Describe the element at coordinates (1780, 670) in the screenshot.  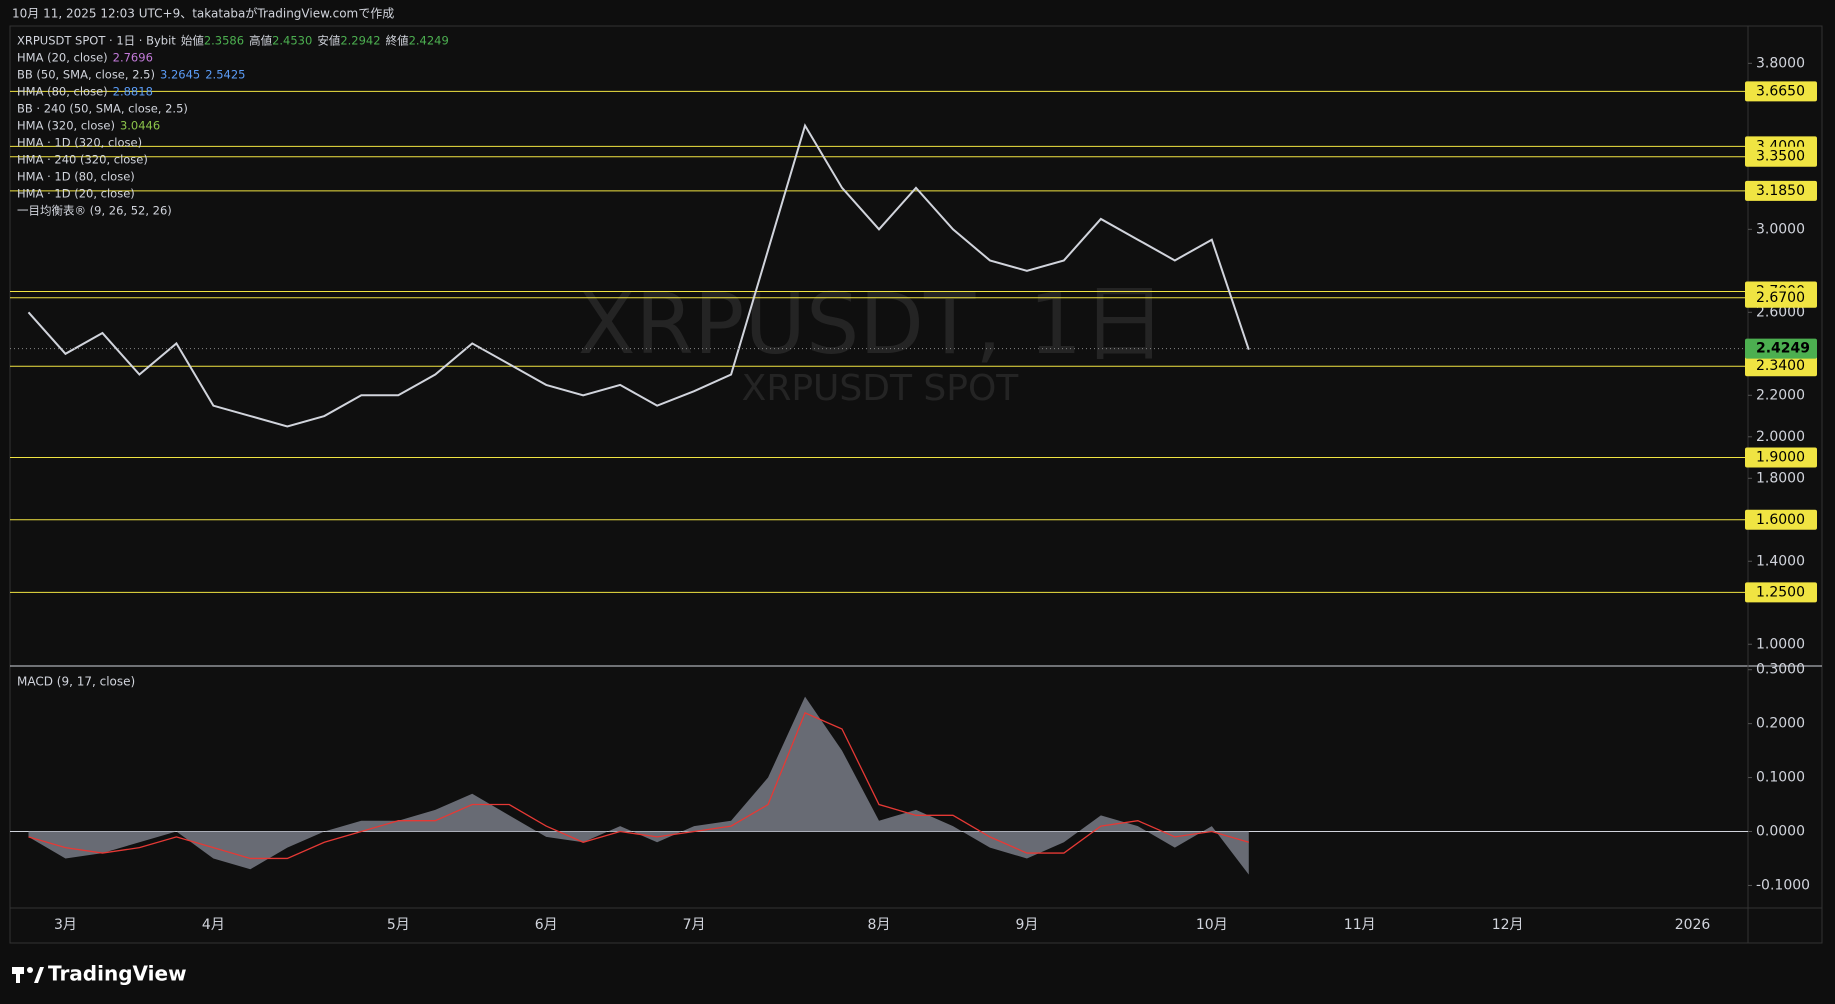
I see `y-tick-label: 0.3000` at that location.